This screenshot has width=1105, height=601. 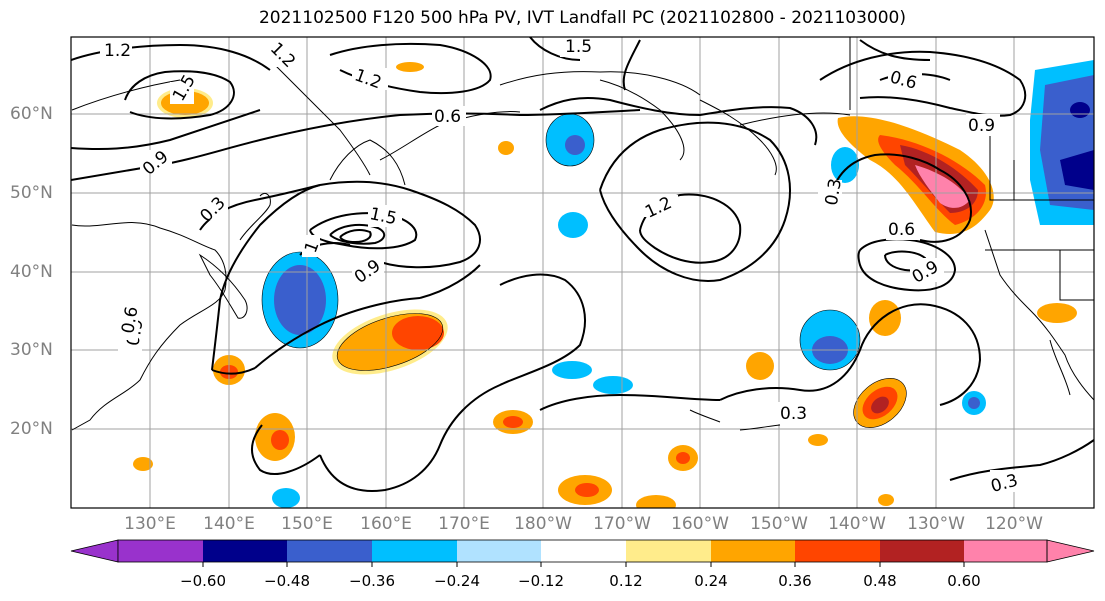 What do you see at coordinates (457, 581) in the screenshot?
I see `colorbar-tick-label: −0.24` at bounding box center [457, 581].